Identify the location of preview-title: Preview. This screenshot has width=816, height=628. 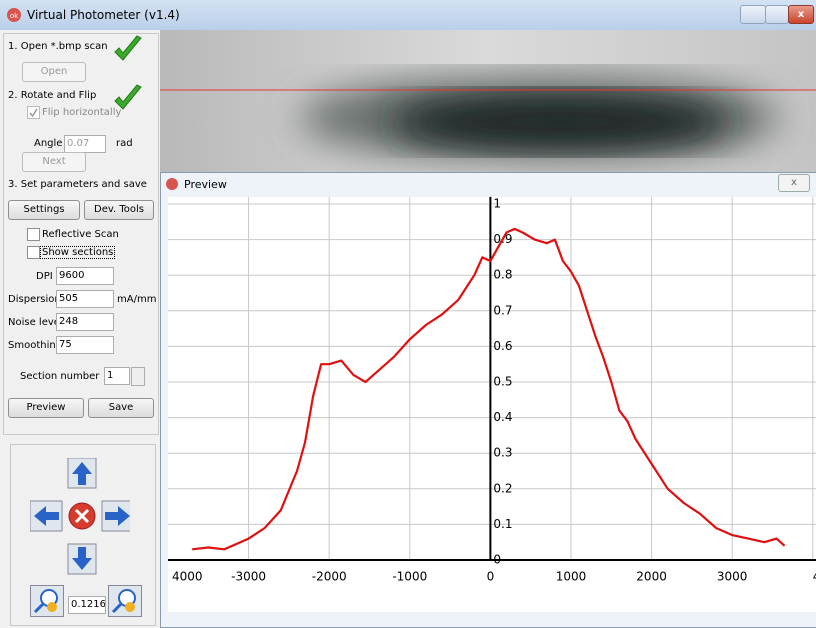
(205, 184).